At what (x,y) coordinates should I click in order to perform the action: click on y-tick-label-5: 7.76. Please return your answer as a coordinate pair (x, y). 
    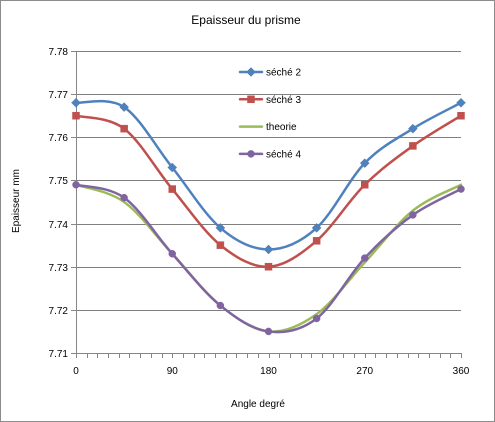
    Looking at the image, I should click on (59, 138).